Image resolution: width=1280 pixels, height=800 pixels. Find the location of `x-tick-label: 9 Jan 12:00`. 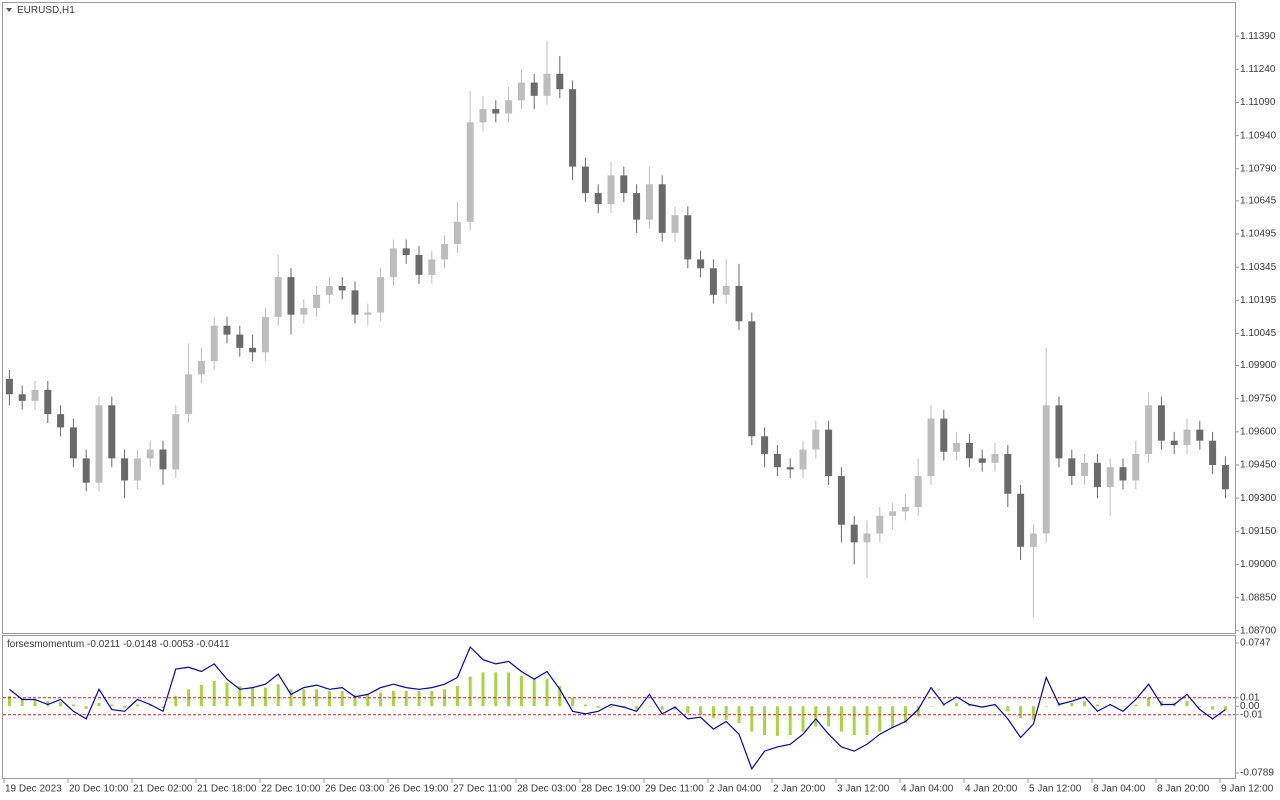

x-tick-label: 9 Jan 12:00 is located at coordinates (1247, 789).